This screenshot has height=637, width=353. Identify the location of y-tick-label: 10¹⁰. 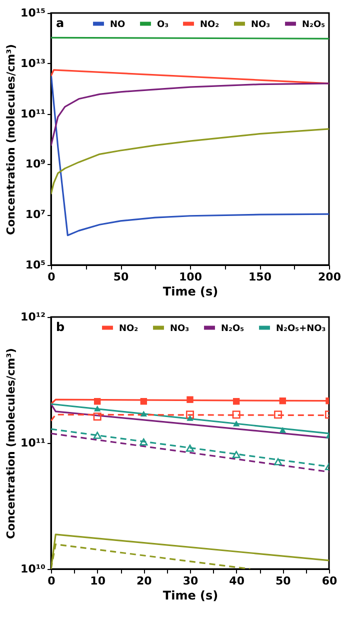
(33, 569).